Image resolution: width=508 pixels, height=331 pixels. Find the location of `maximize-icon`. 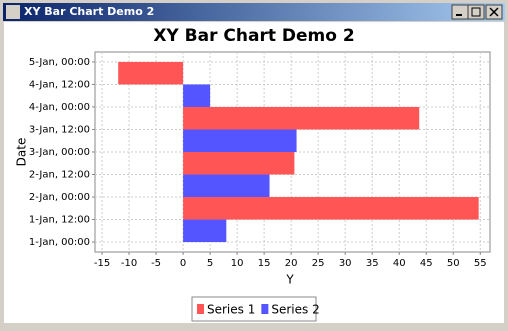

maximize-icon is located at coordinates (476, 12).